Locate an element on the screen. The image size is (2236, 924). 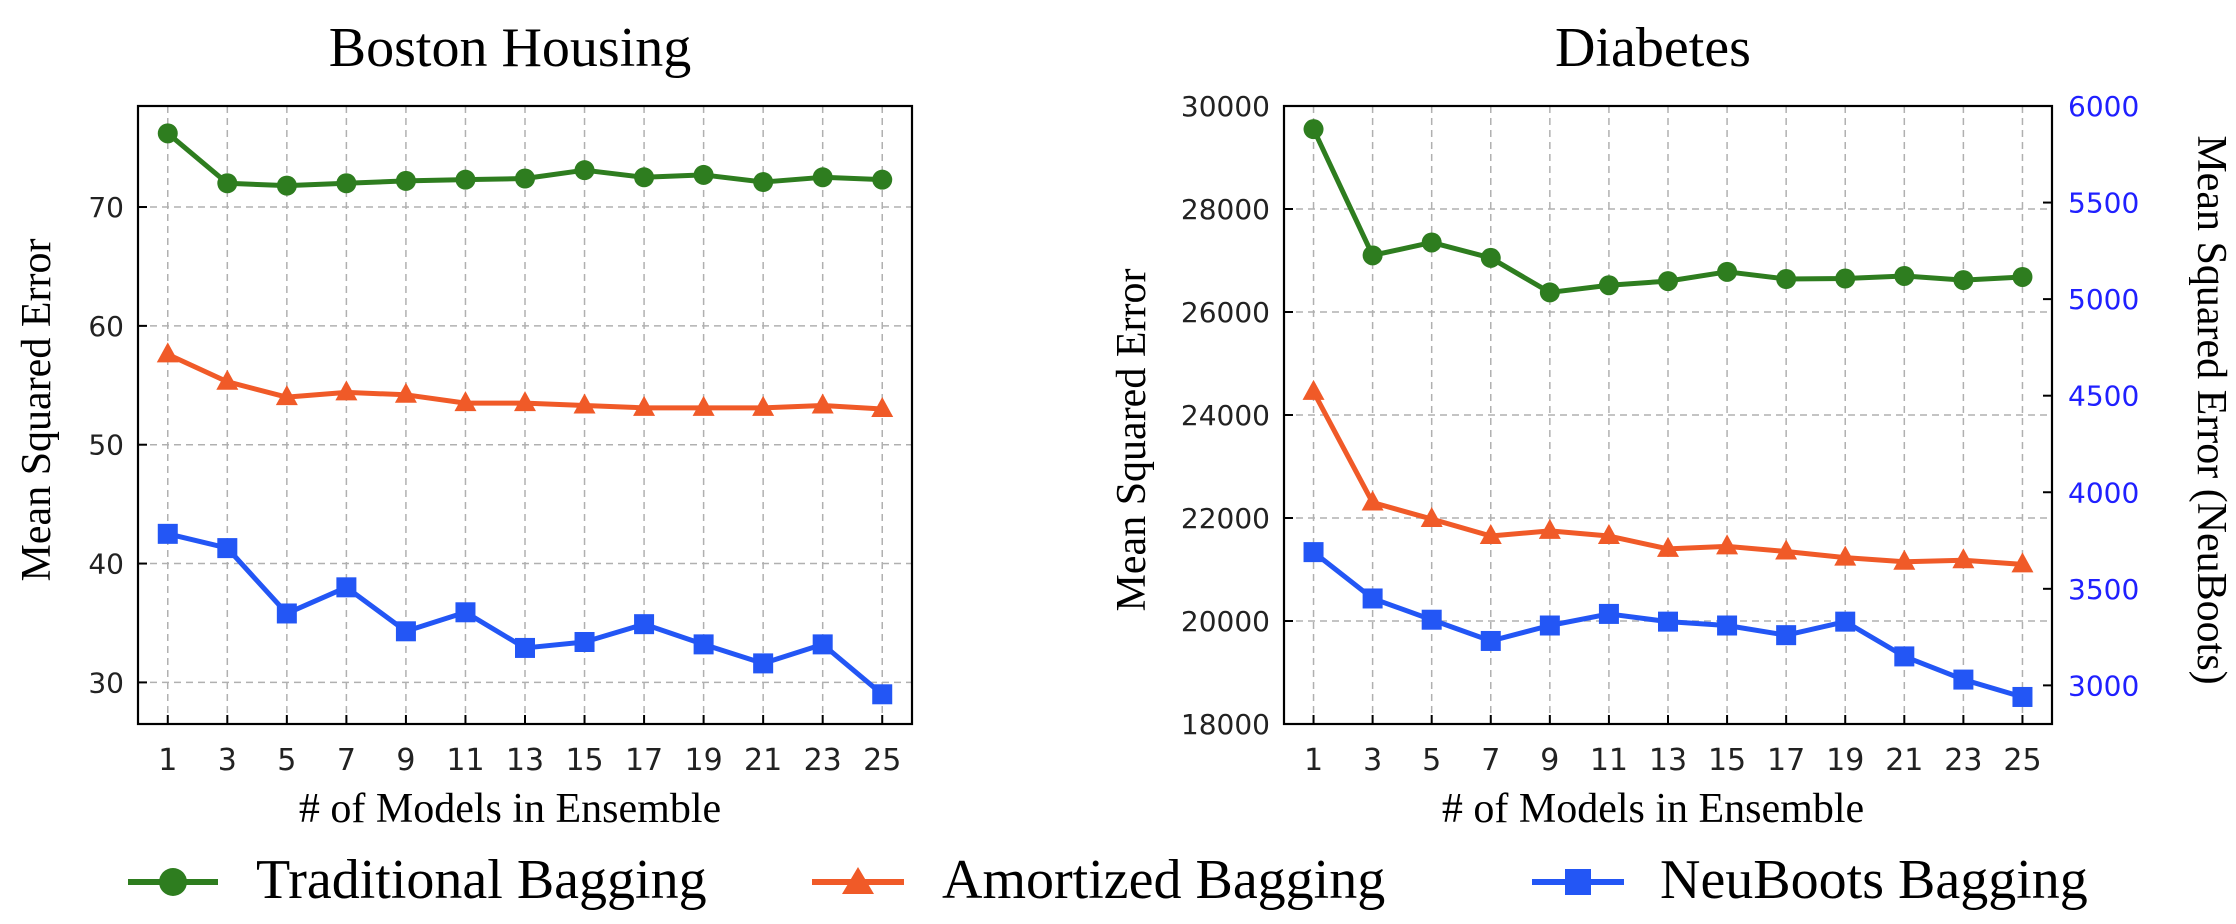
diabetes-x-tick-label: 23 is located at coordinates (1963, 760).